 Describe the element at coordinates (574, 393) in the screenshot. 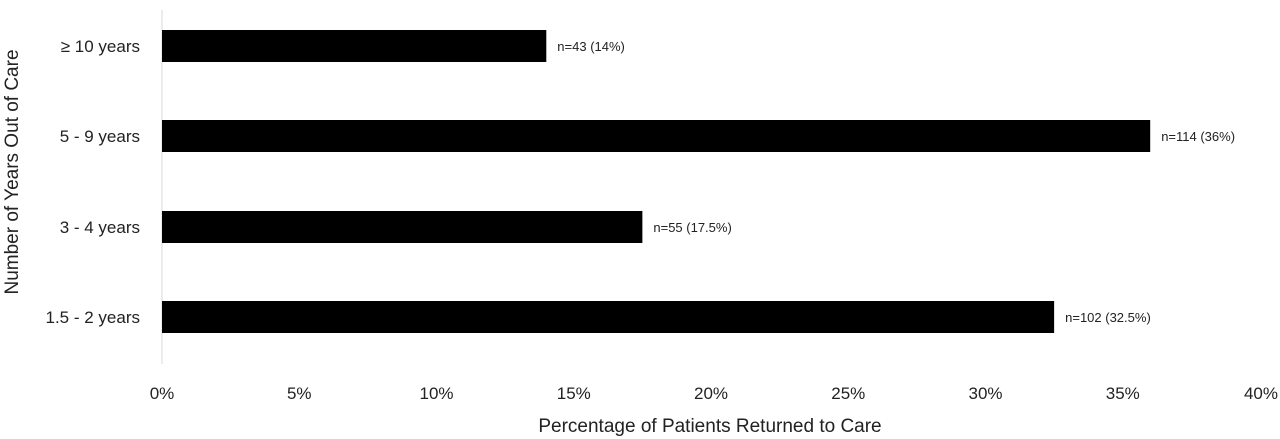

I see `x-tick-label: 15%` at that location.